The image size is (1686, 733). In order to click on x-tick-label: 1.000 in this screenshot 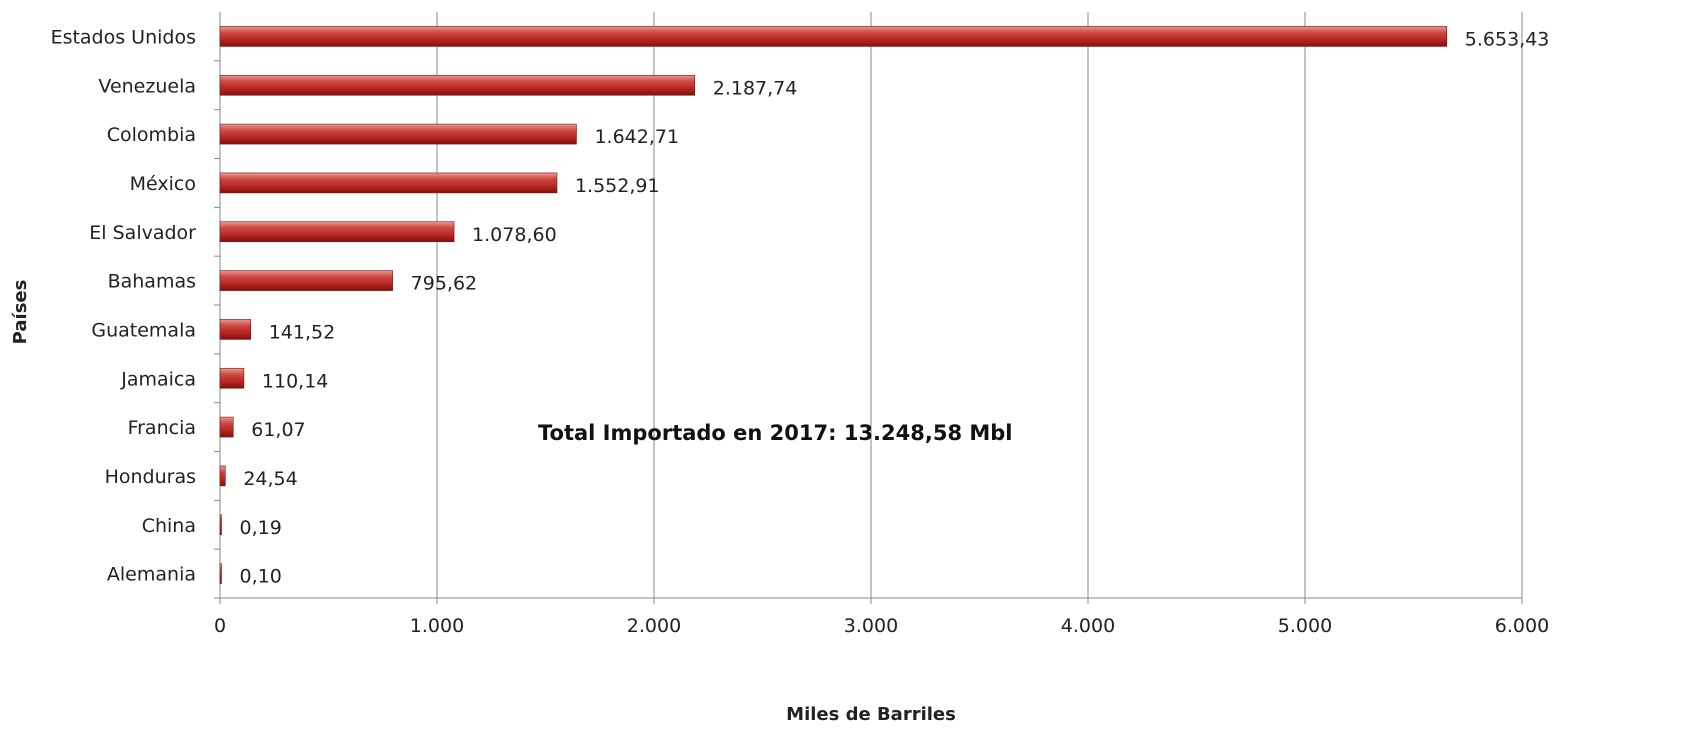, I will do `click(437, 626)`.